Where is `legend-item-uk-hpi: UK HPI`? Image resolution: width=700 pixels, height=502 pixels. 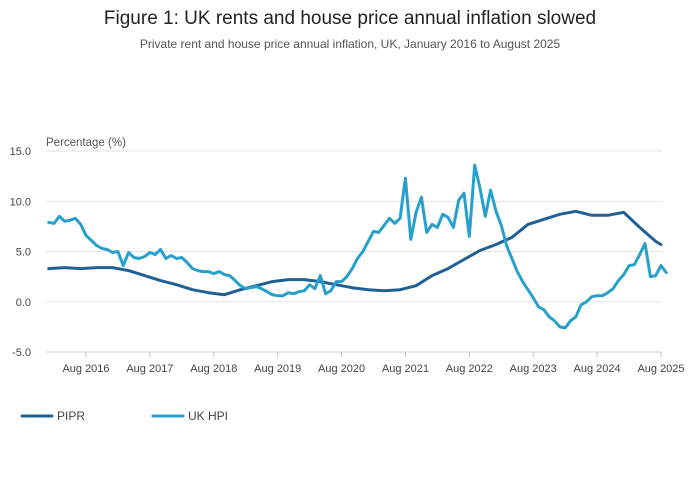
legend-item-uk-hpi: UK HPI is located at coordinates (189, 416).